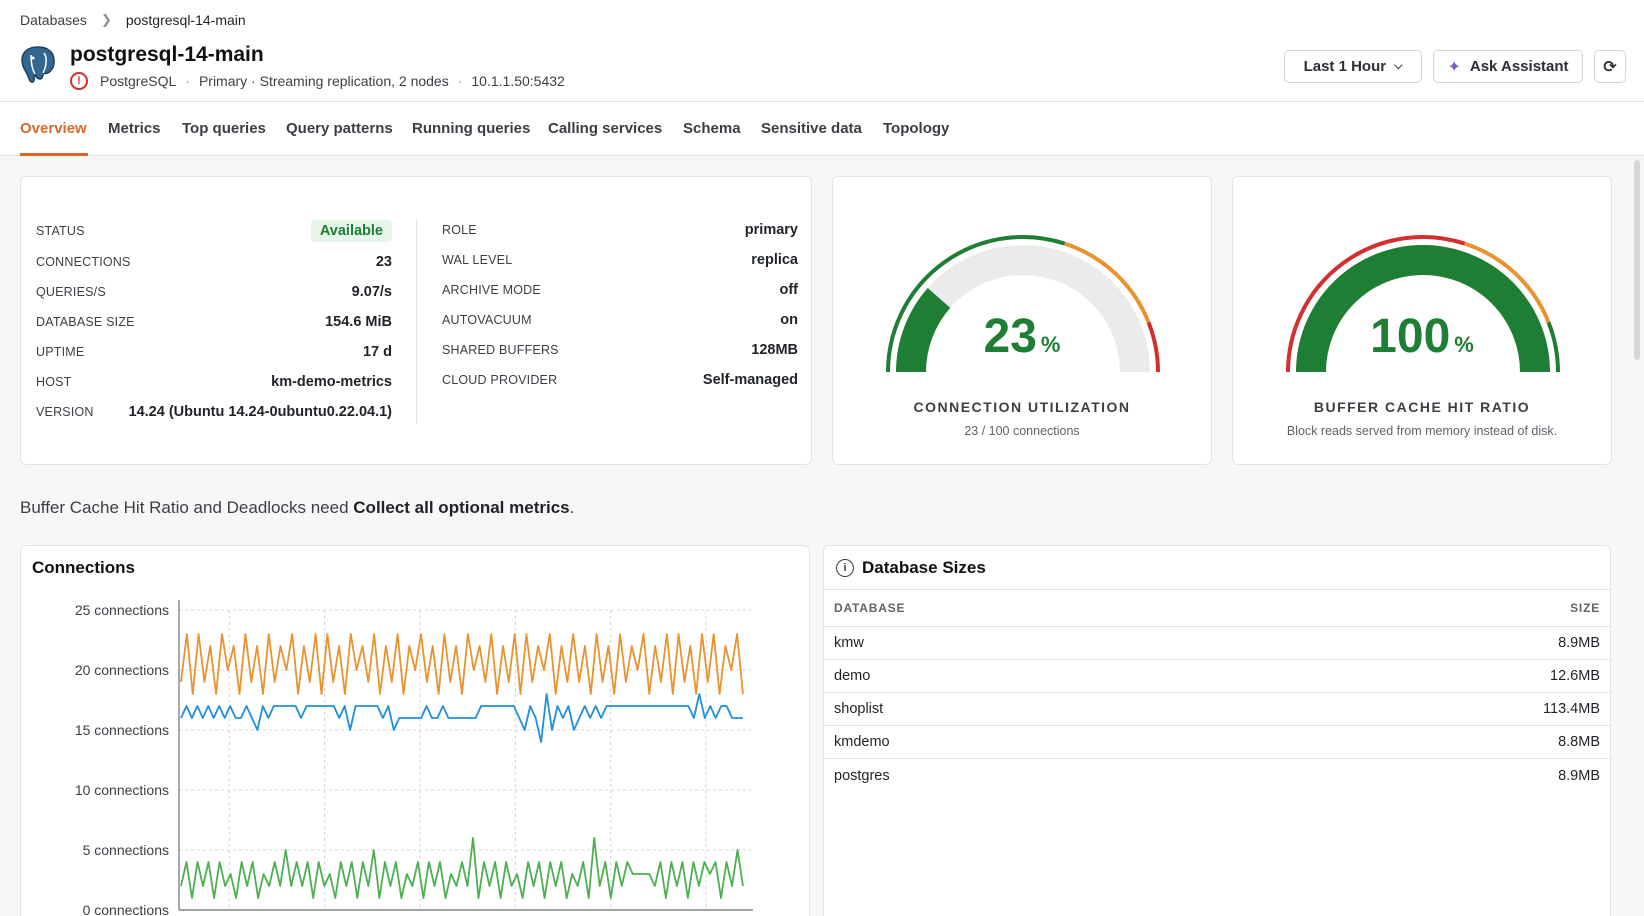 This screenshot has height=916, width=1644. I want to click on y-tick-label: 15 connections, so click(122, 730).